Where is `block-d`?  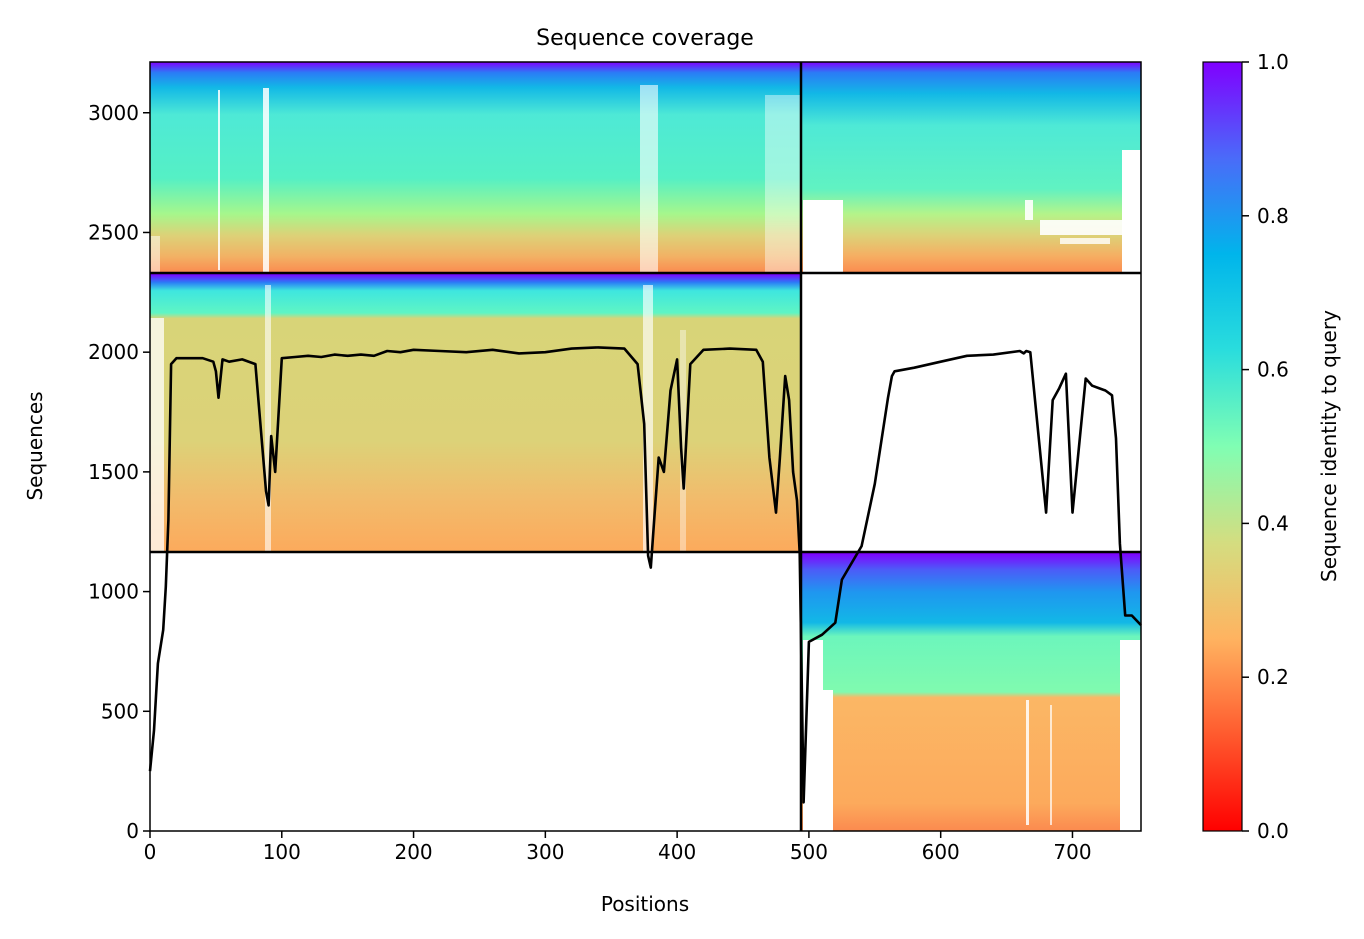 block-d is located at coordinates (971, 692).